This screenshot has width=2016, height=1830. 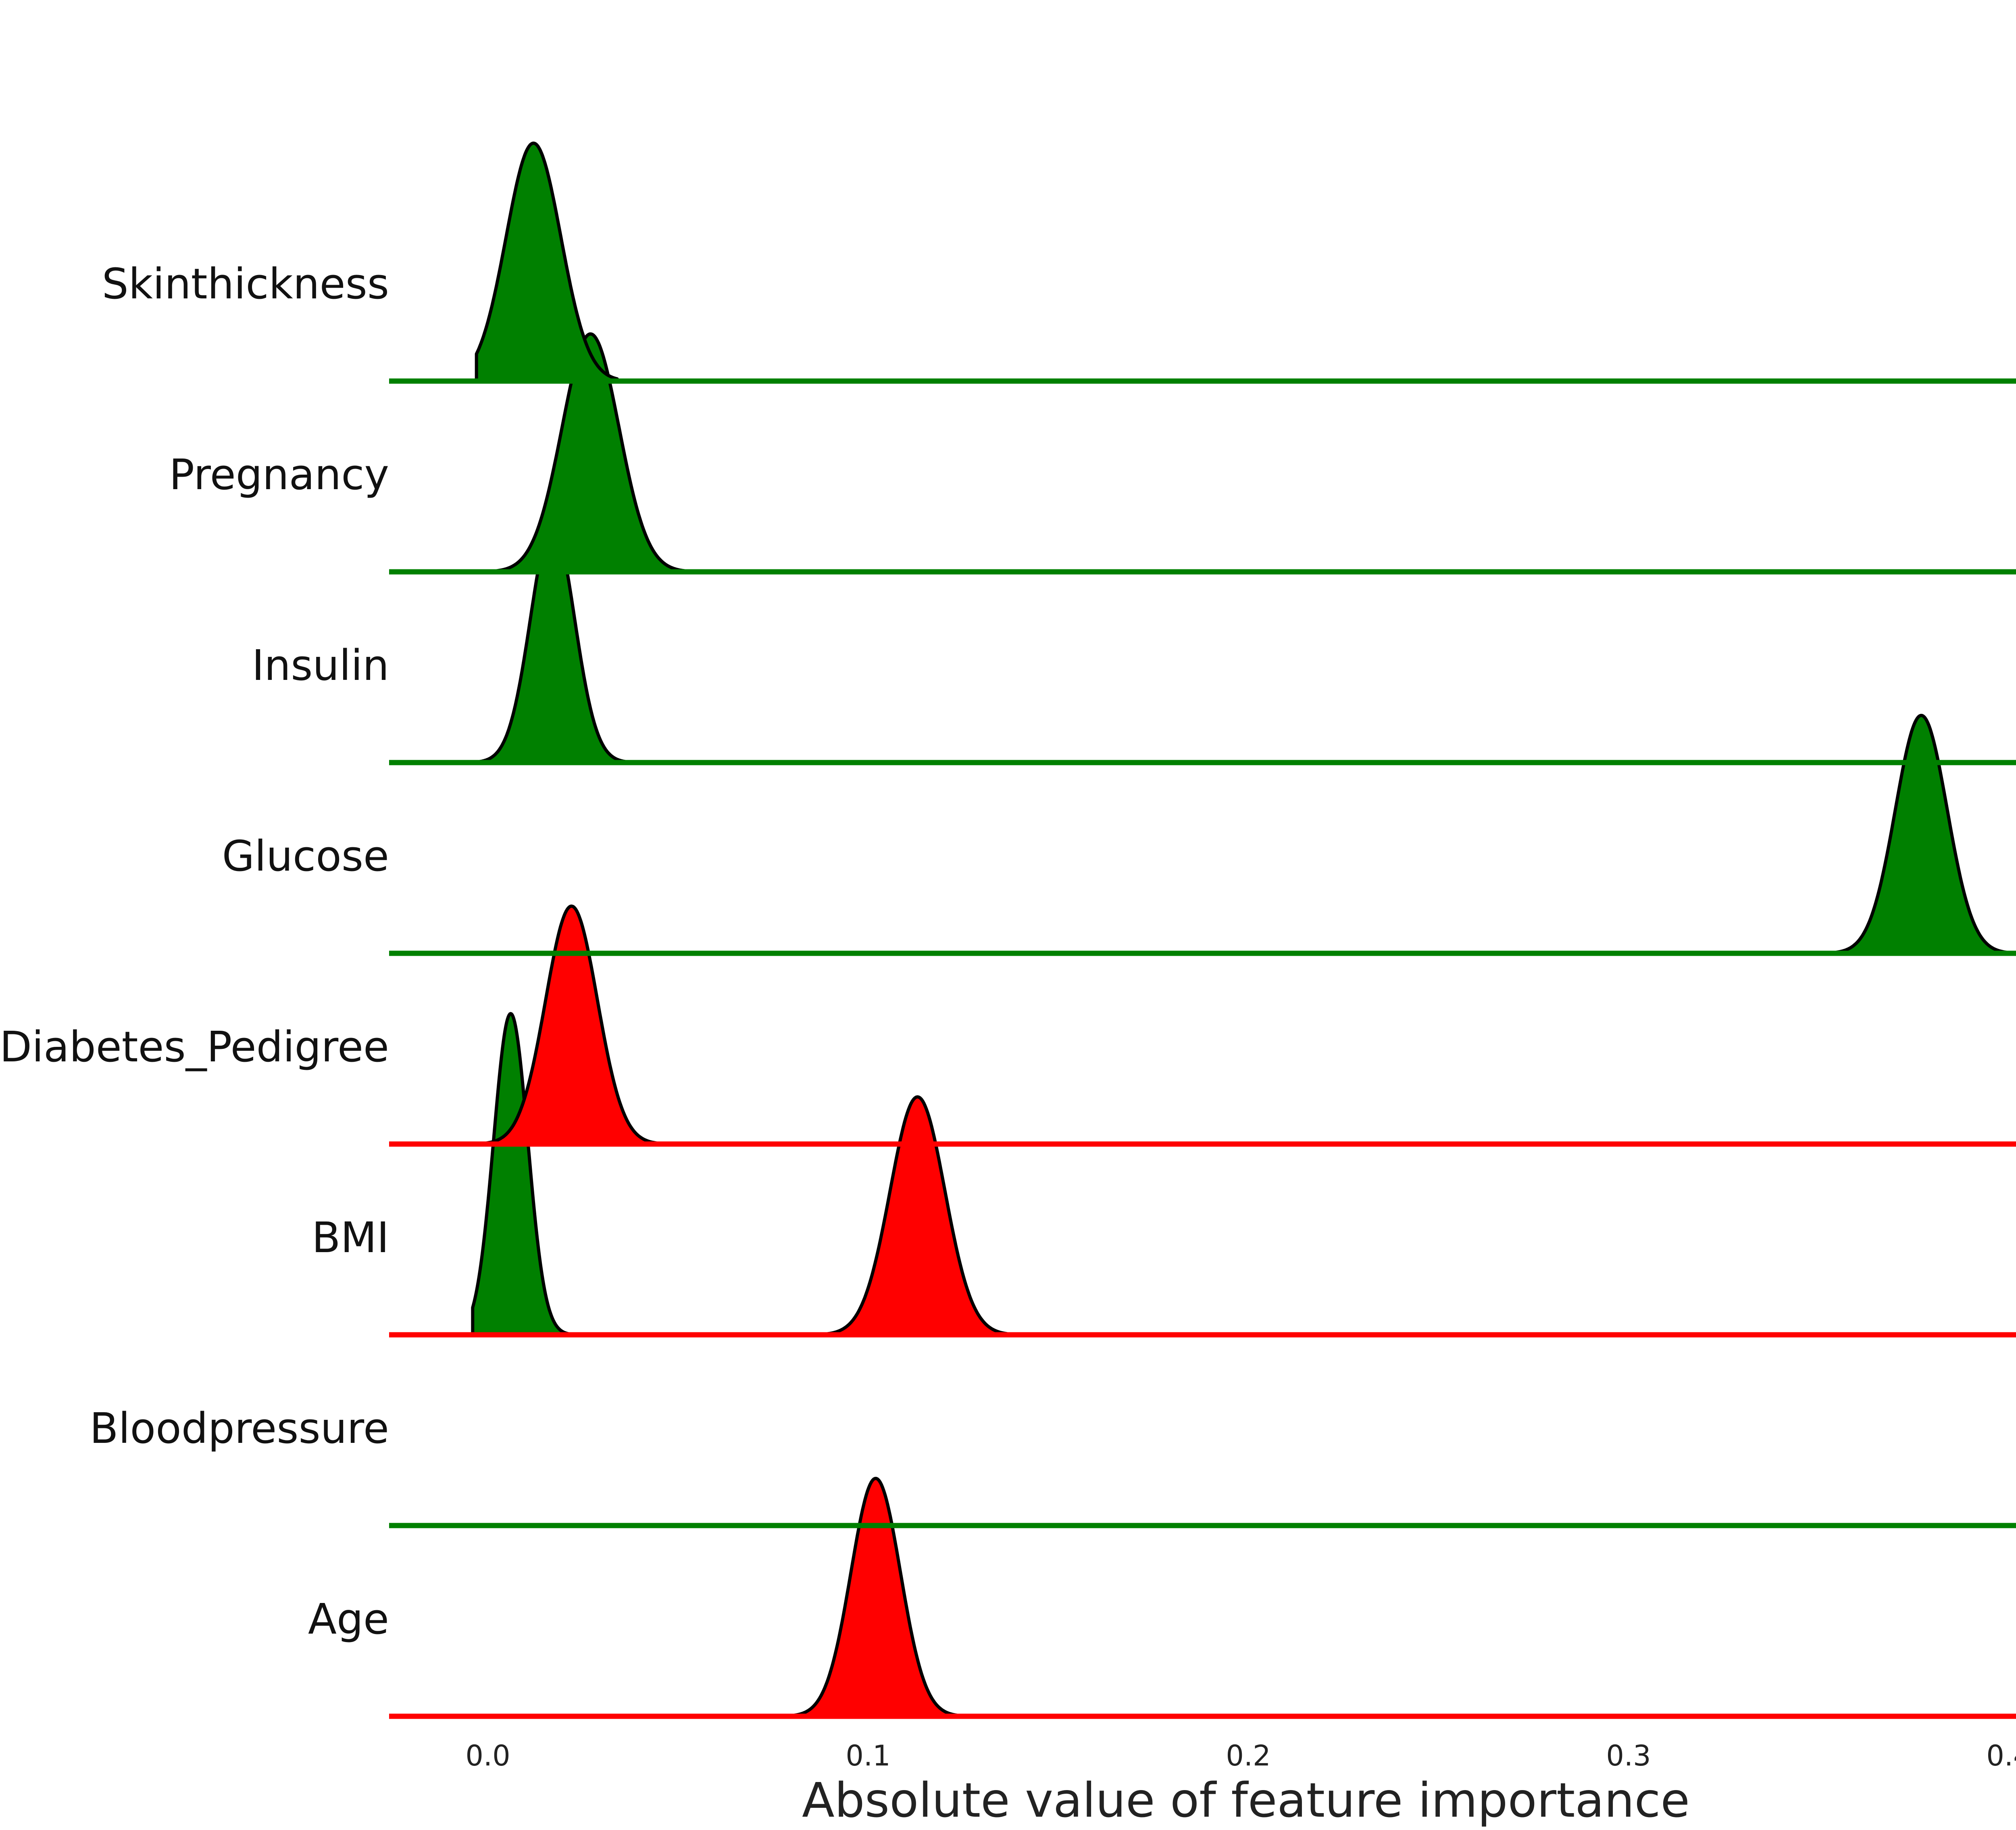 What do you see at coordinates (305, 857) in the screenshot?
I see `row-label-glucose: Glucose` at bounding box center [305, 857].